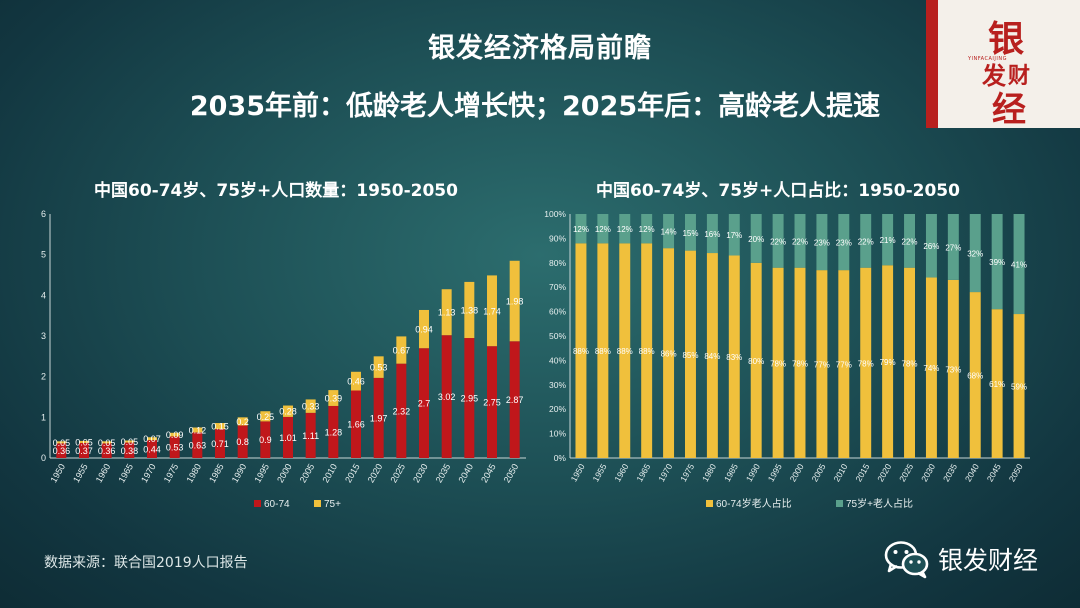 The image size is (1080, 608). I want to click on chart-2-x-tick: 2000, so click(797, 473).